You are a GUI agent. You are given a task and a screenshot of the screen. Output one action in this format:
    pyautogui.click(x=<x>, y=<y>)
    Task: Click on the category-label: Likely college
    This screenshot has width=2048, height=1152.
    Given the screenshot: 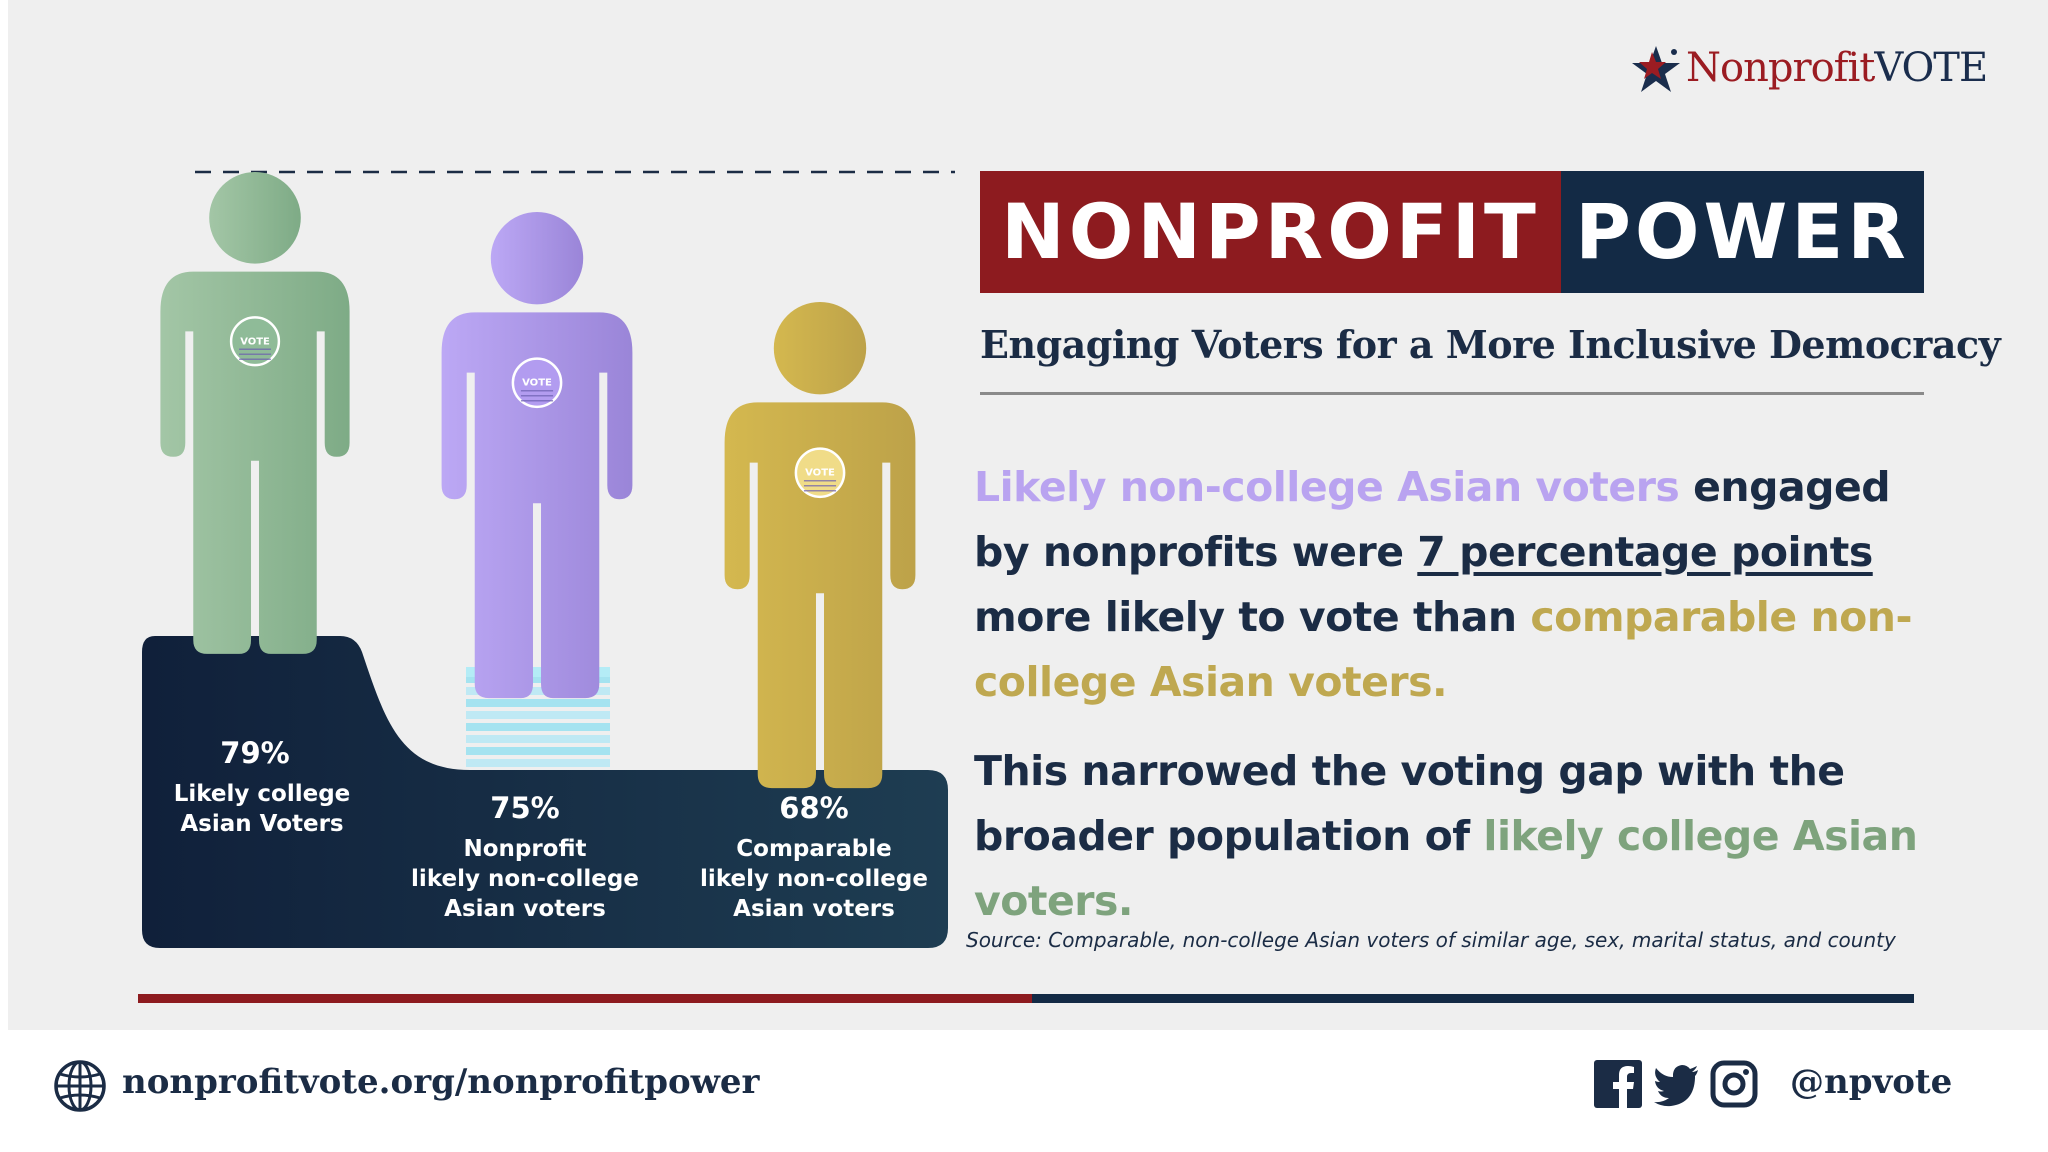 What is the action you would take?
    pyautogui.click(x=262, y=794)
    